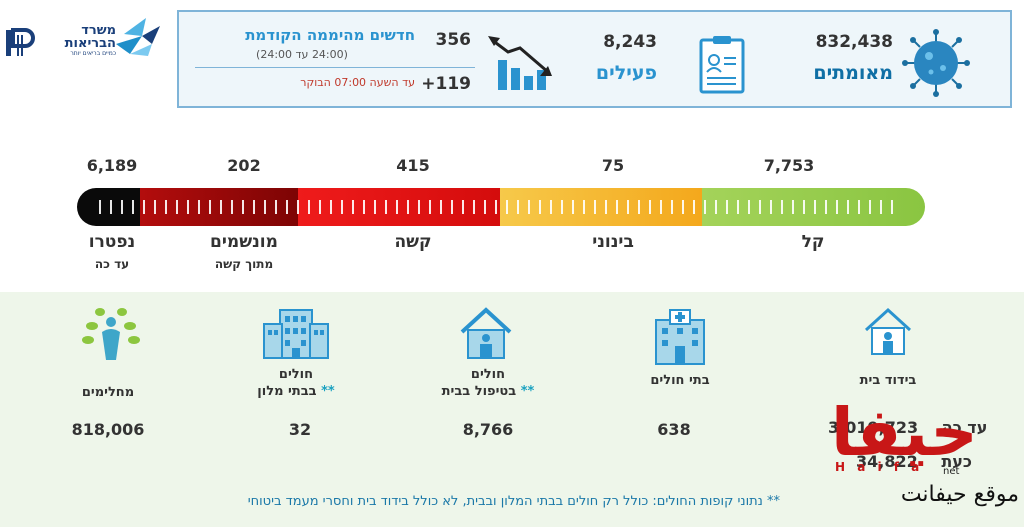  I want to click on severity-value-ventilated: 202, so click(244, 165).